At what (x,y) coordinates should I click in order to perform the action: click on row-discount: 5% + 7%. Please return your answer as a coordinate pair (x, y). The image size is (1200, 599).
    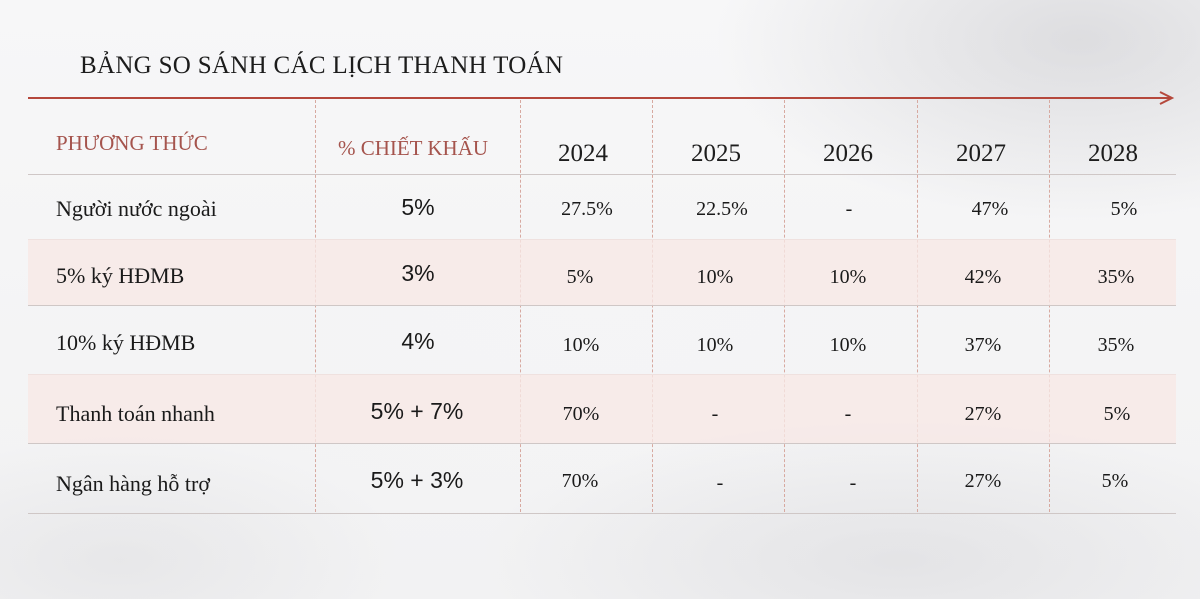
    Looking at the image, I should click on (417, 411).